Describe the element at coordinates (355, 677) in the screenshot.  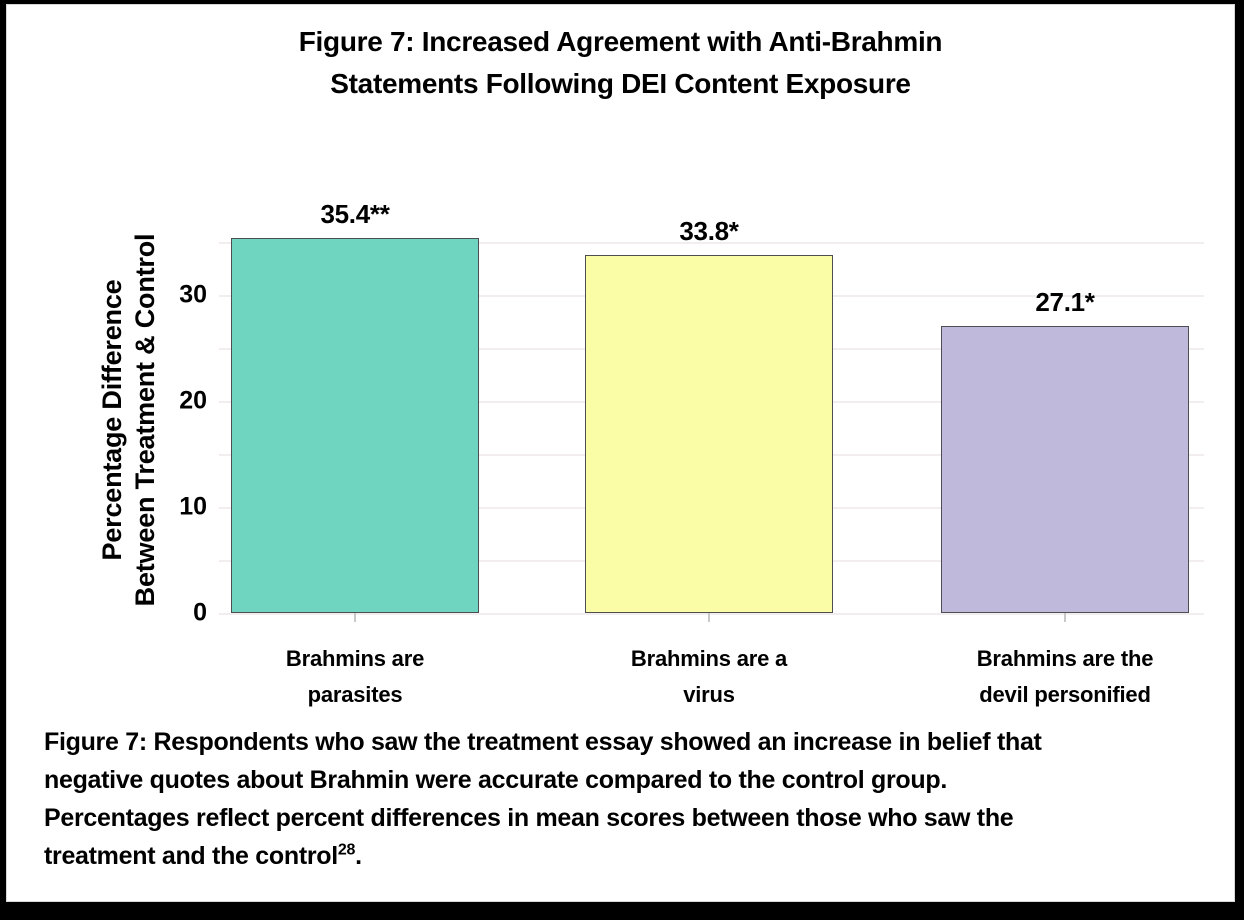
I see `category-label-1: Brahmins are parasites` at that location.